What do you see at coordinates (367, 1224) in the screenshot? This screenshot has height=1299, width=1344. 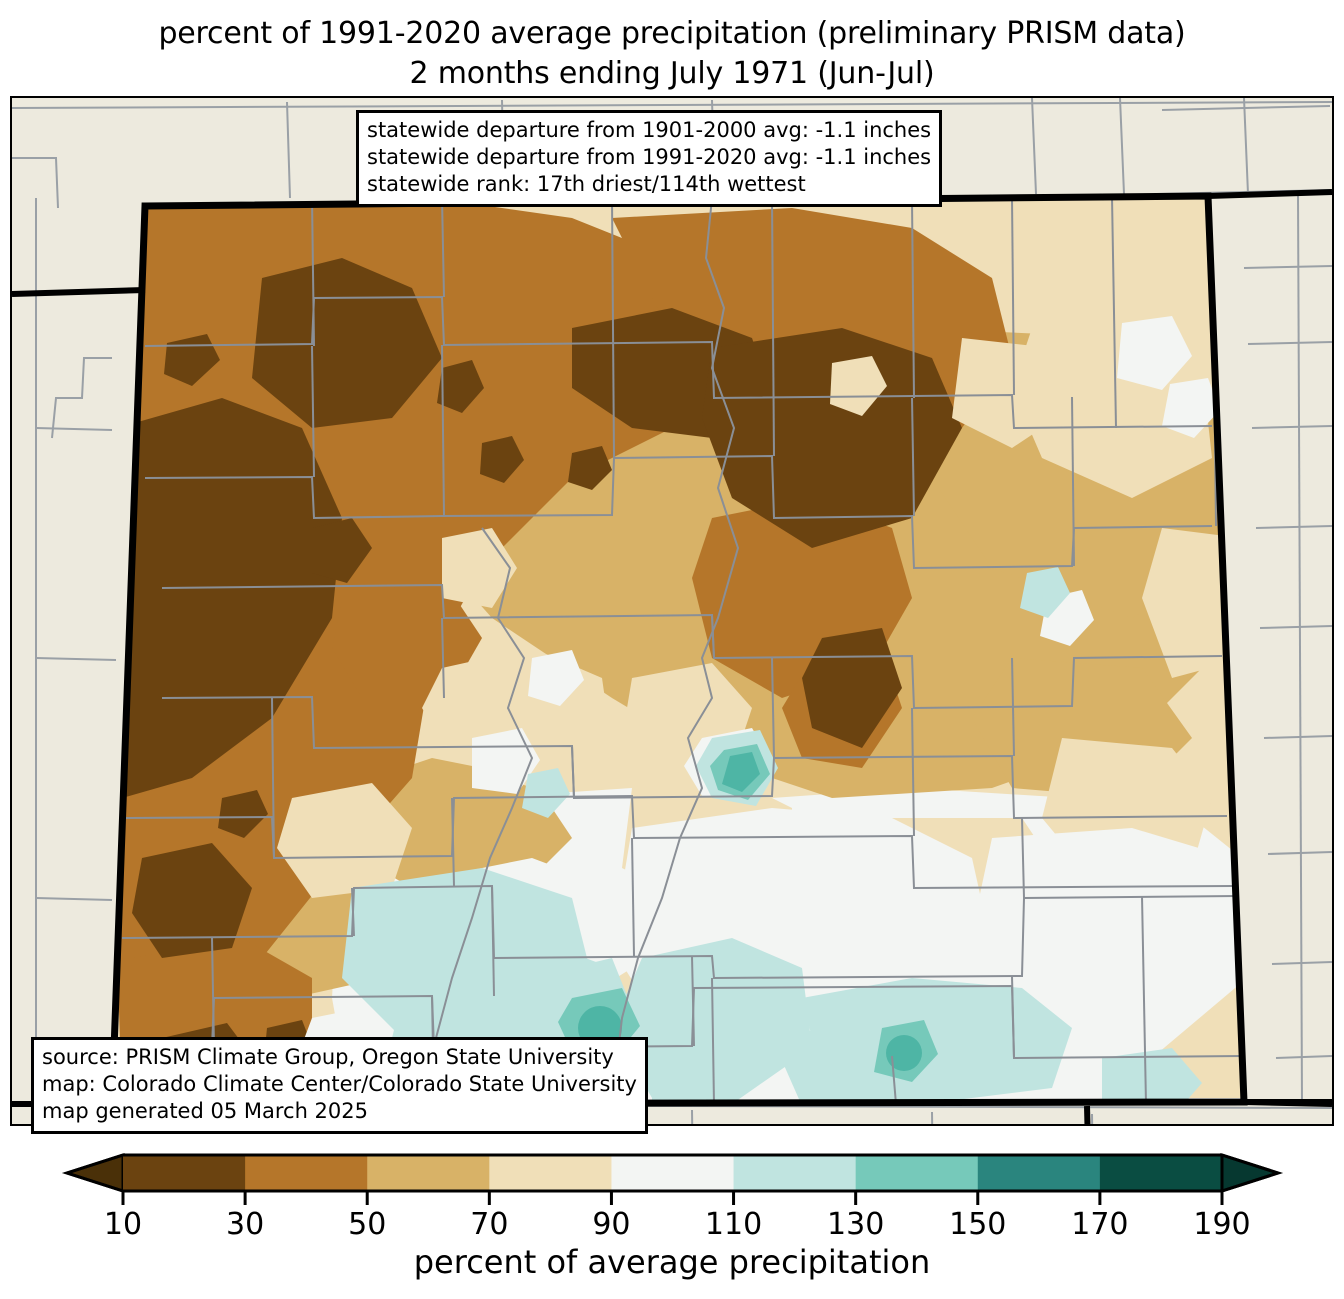 I see `colorbar-tick-label-50: 50` at bounding box center [367, 1224].